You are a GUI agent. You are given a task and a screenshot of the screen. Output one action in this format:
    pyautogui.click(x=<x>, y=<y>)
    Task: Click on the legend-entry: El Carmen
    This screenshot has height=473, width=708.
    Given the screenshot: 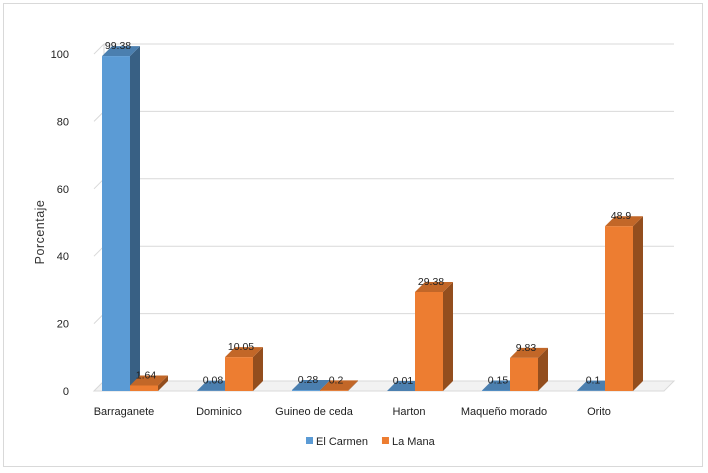 What is the action you would take?
    pyautogui.click(x=342, y=442)
    